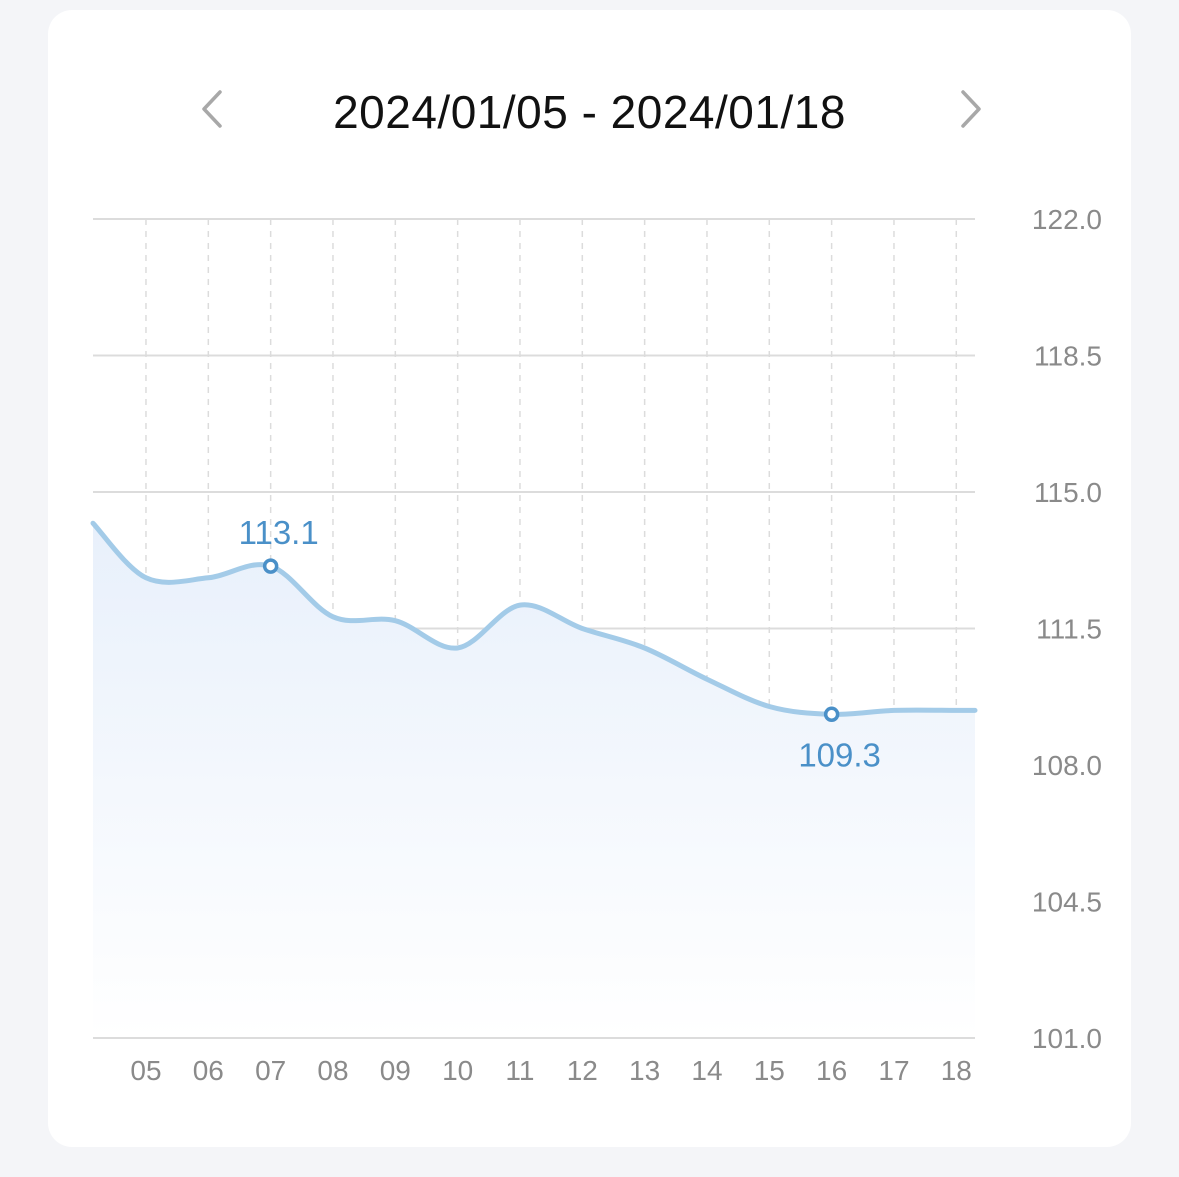 The width and height of the screenshot is (1179, 1177). Describe the element at coordinates (145, 1070) in the screenshot. I see `x-tick-label: 05` at that location.